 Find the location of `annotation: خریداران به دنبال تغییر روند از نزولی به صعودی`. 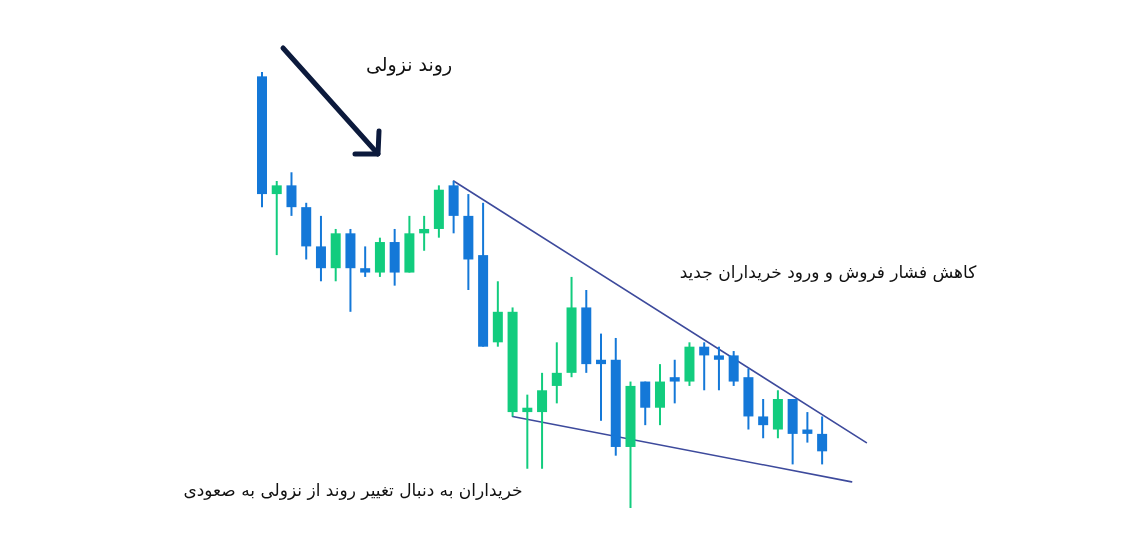

annotation: خریداران به دنبال تغییر روند از نزولی به صعودی is located at coordinates (353, 490).